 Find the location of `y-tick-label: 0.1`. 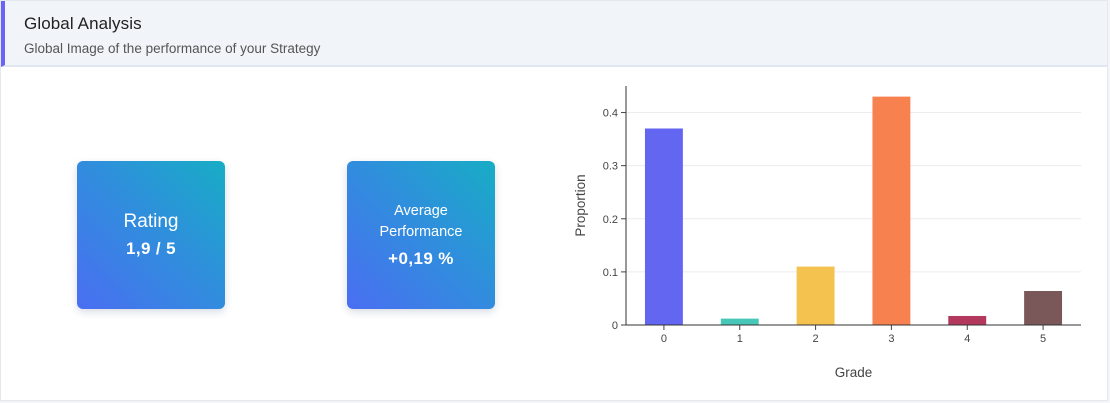

y-tick-label: 0.1 is located at coordinates (610, 273).